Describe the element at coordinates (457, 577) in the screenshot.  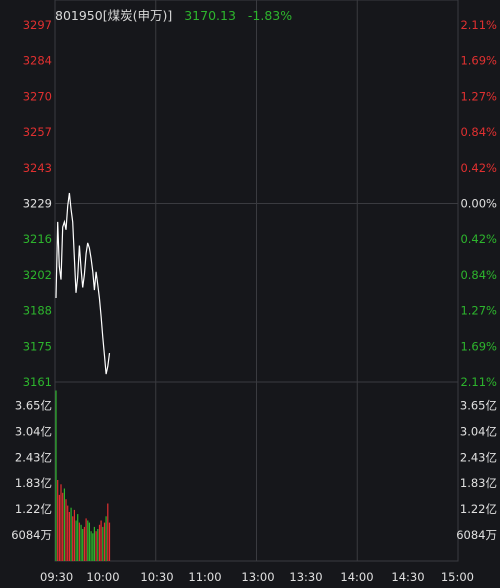
I see `time-tick-label: 15:00` at that location.